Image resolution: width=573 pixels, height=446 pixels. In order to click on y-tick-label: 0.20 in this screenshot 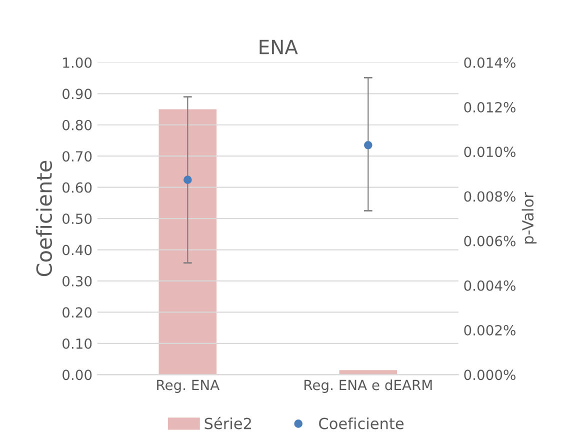, I will do `click(77, 312)`.